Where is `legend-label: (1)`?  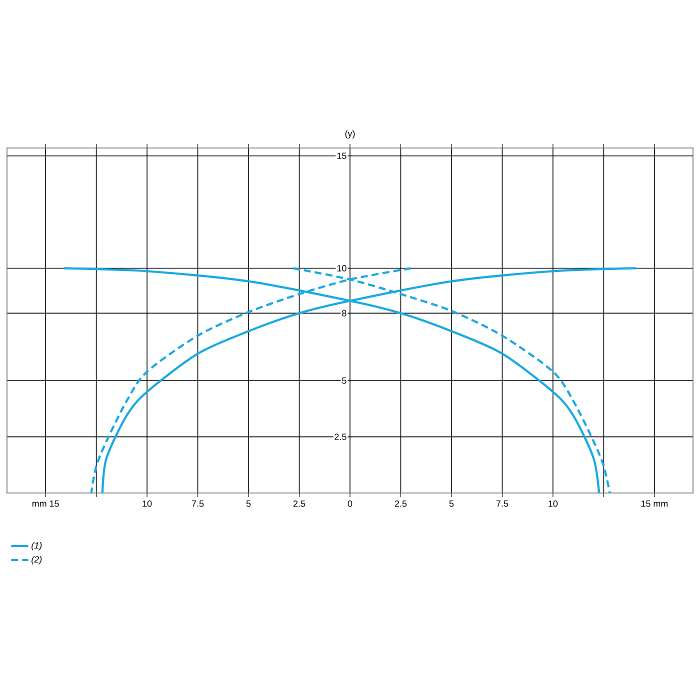
legend-label: (1) is located at coordinates (37, 546).